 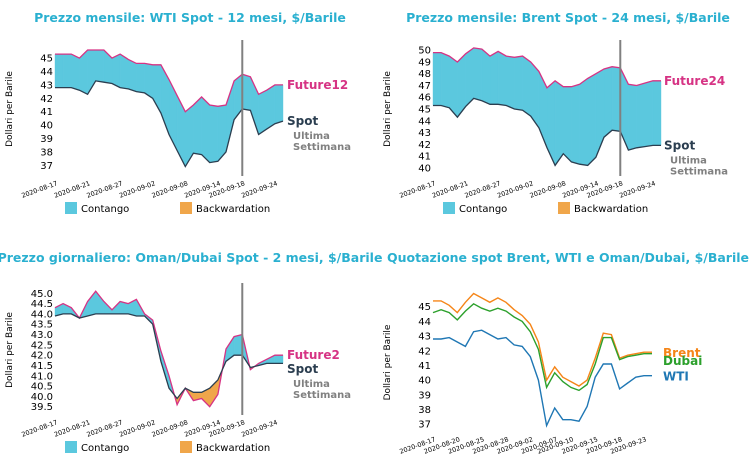 I want to click on y-tick-label: 41.5, so click(x=42, y=366).